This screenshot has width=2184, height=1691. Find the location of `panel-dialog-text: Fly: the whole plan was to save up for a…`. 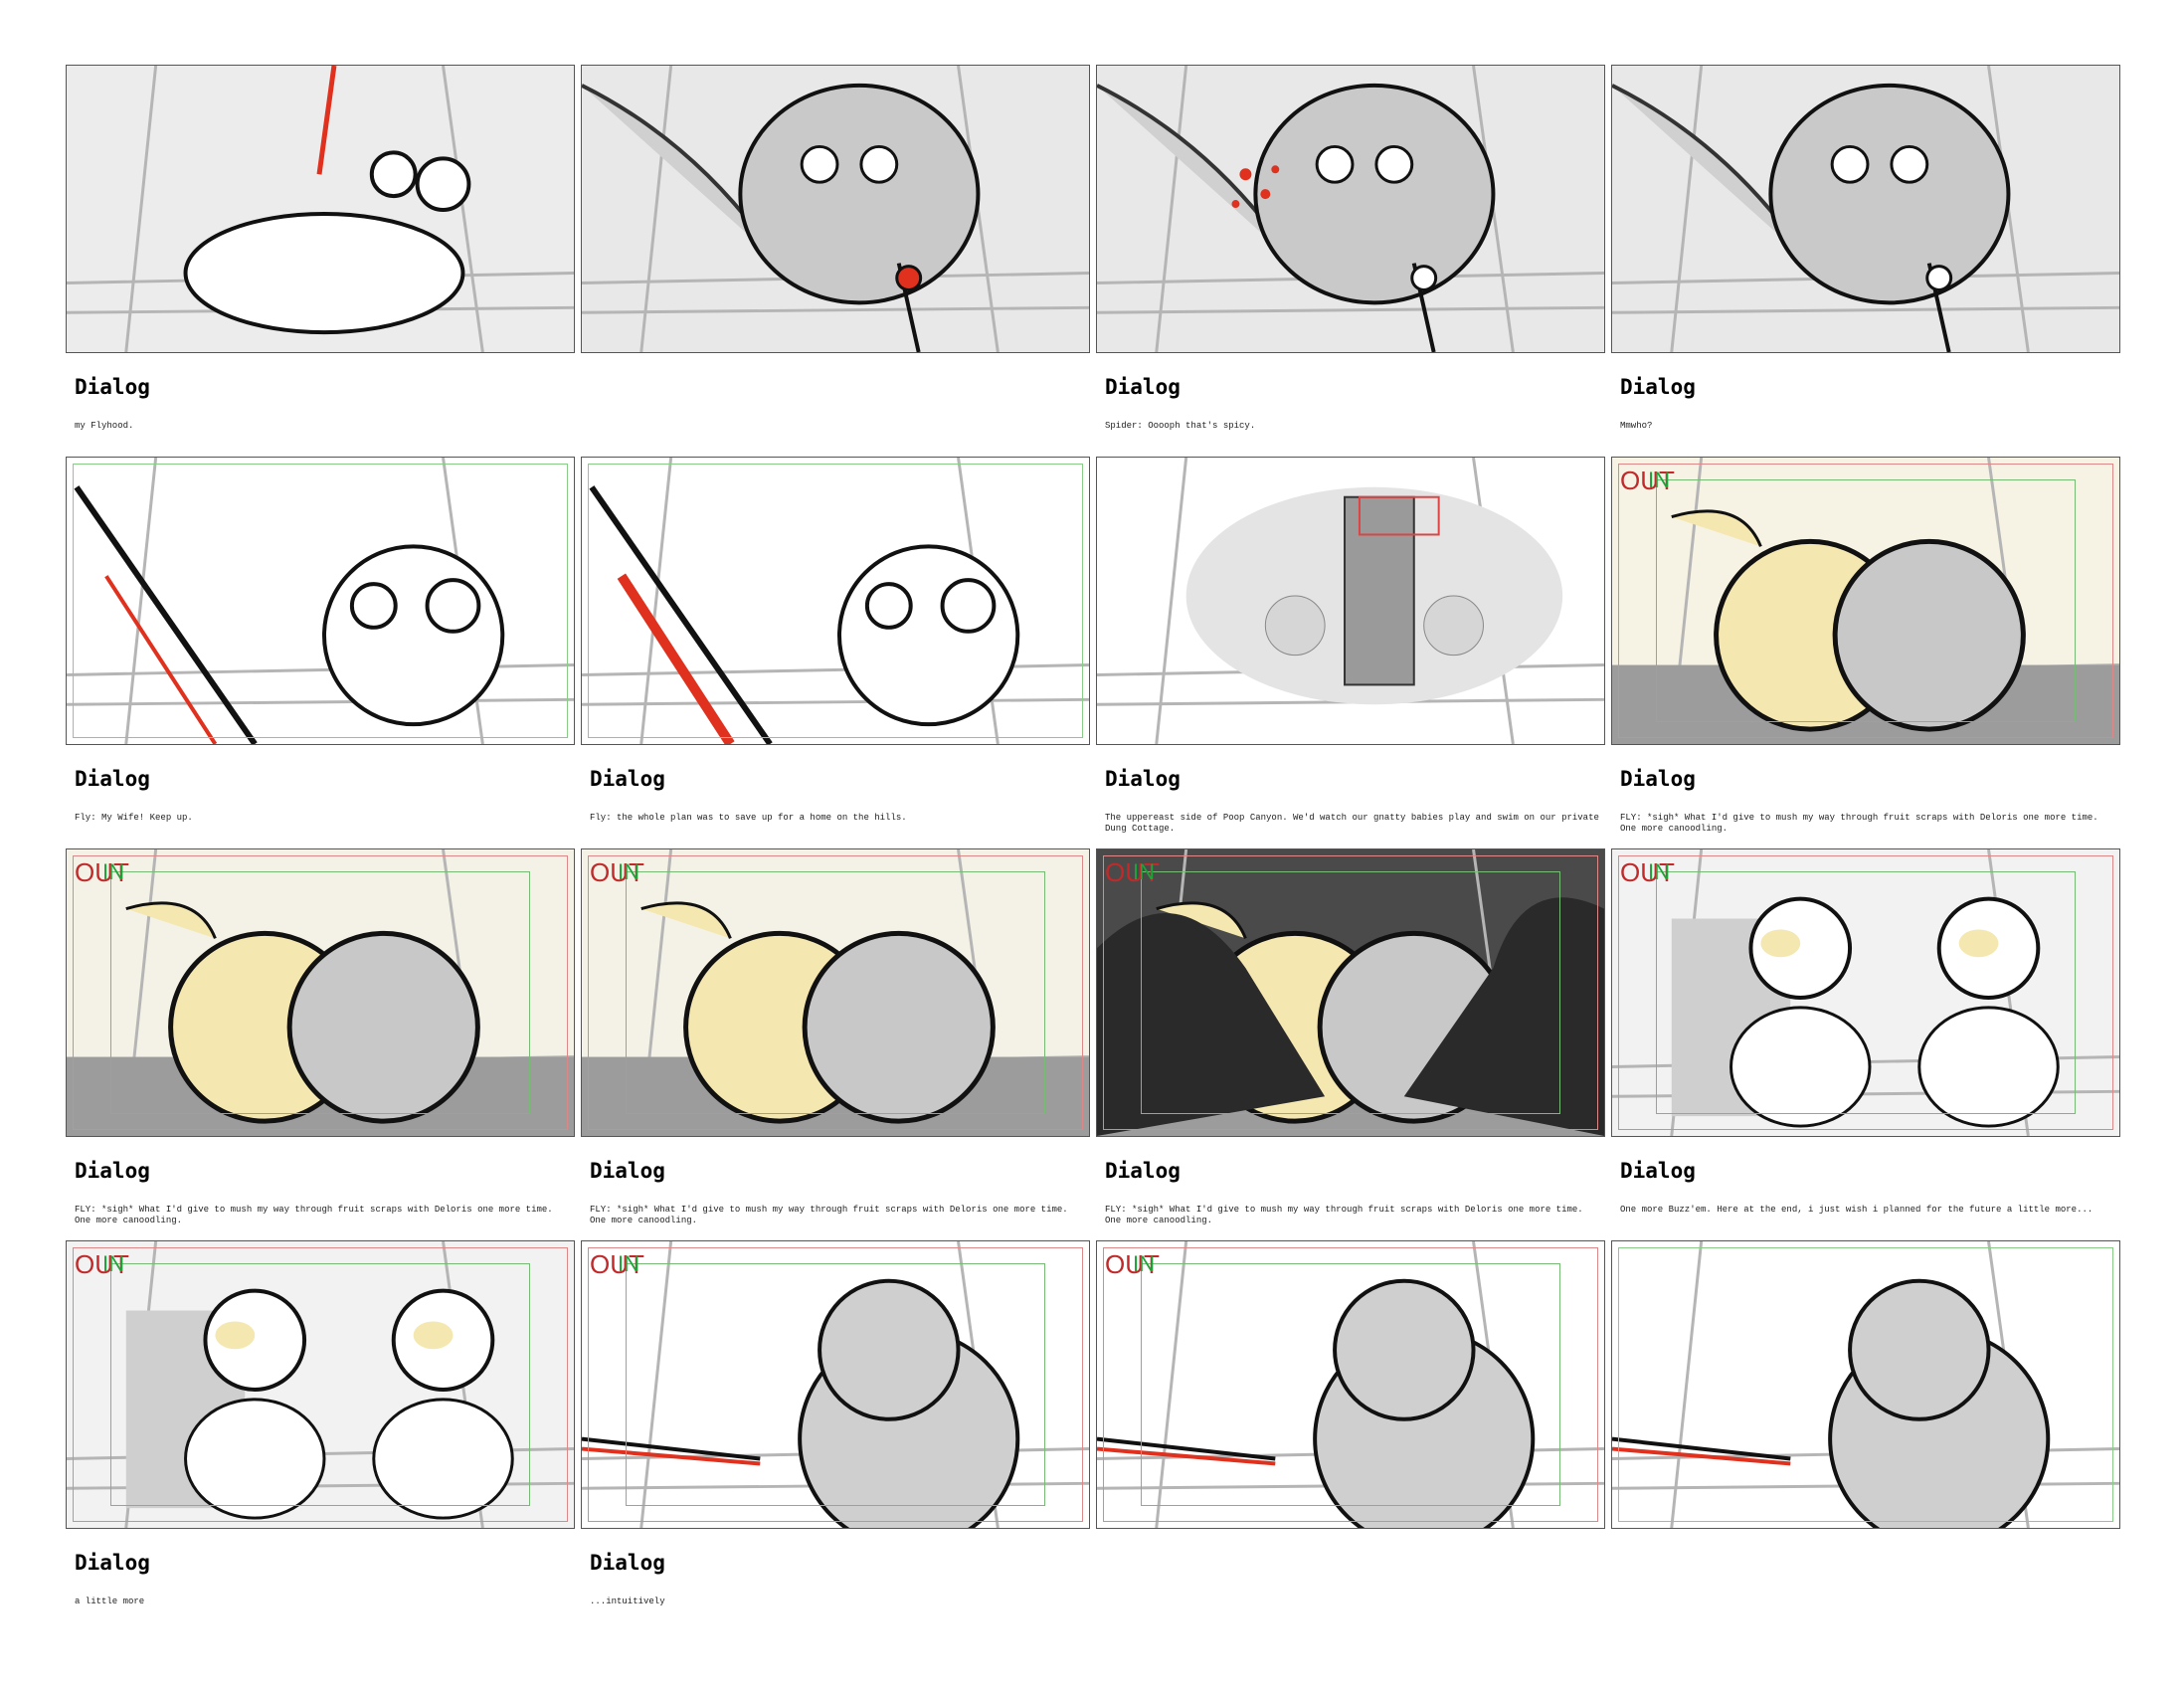

panel-dialog-text: Fly: the whole plan was to save up for a… is located at coordinates (748, 818).